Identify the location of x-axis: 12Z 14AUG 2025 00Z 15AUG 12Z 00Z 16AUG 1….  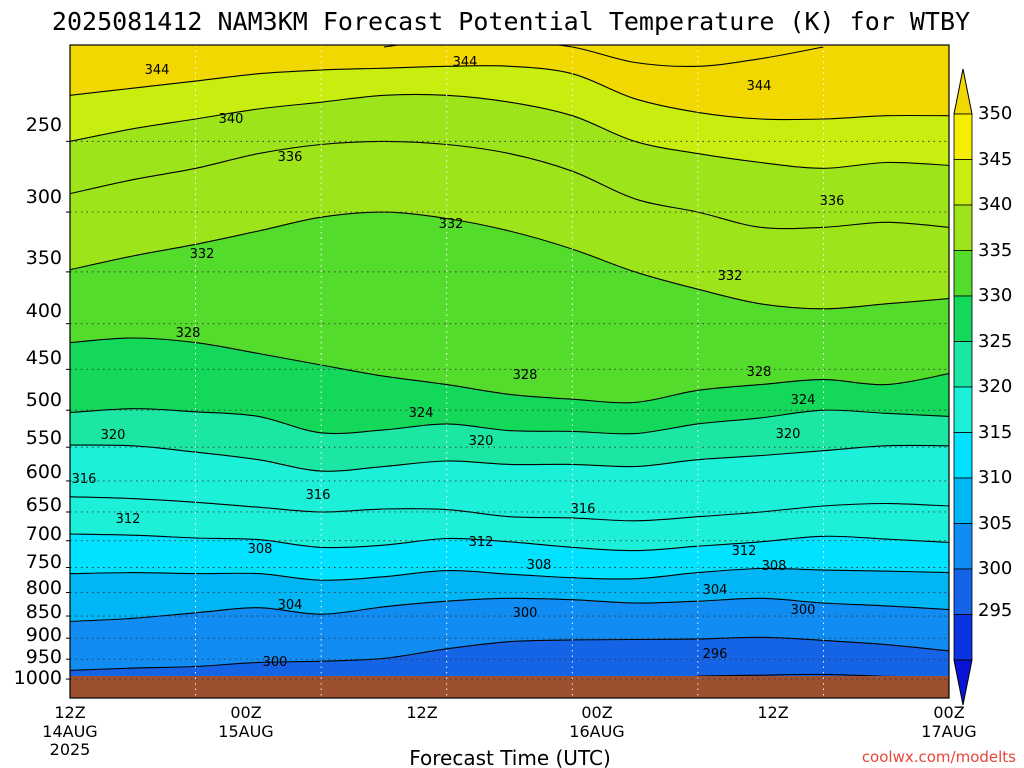
(509, 735).